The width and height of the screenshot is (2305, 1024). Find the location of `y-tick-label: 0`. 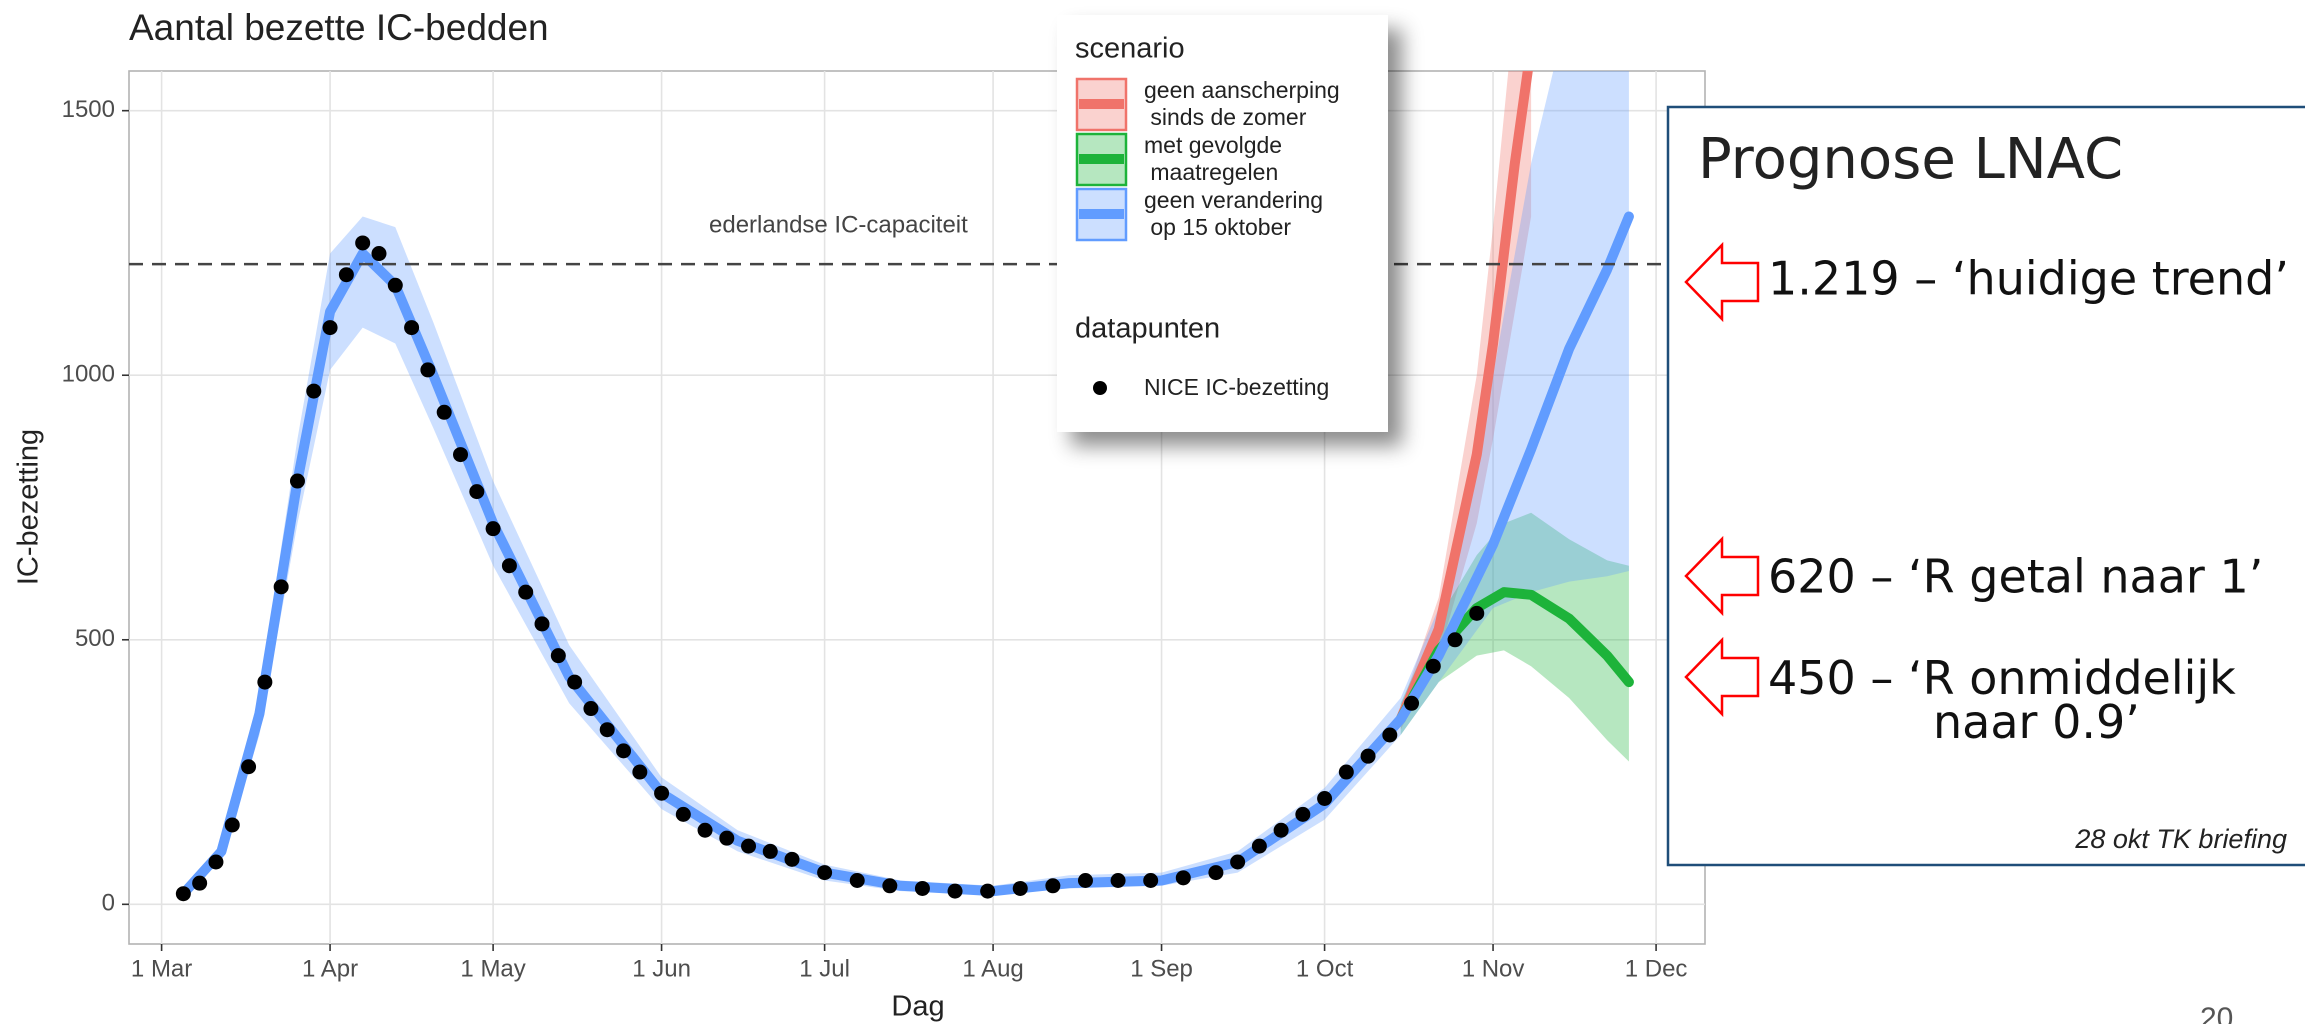

y-tick-label: 0 is located at coordinates (108, 903).